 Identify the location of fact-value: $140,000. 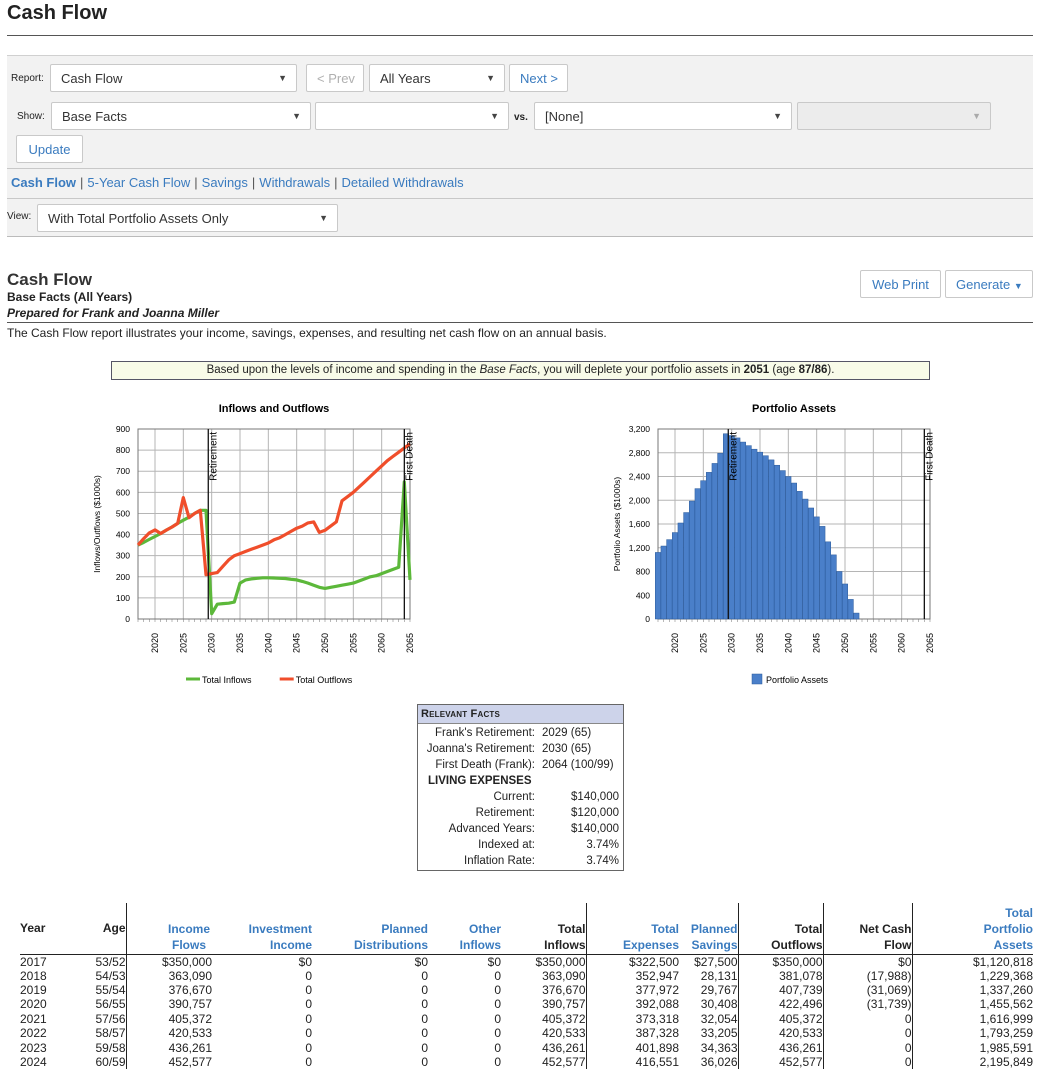
(595, 797).